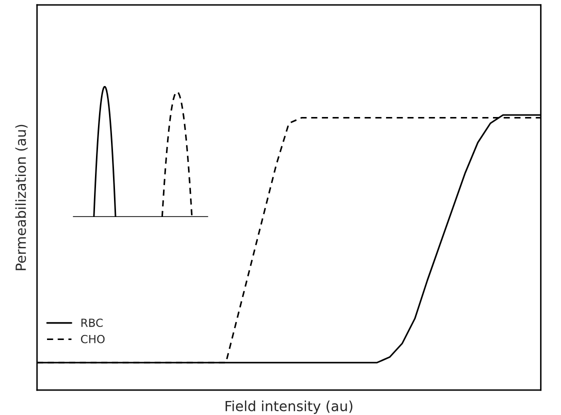 The height and width of the screenshot is (415, 561). Describe the element at coordinates (289, 407) in the screenshot. I see `x-axis-title: Field intensity (au)` at that location.